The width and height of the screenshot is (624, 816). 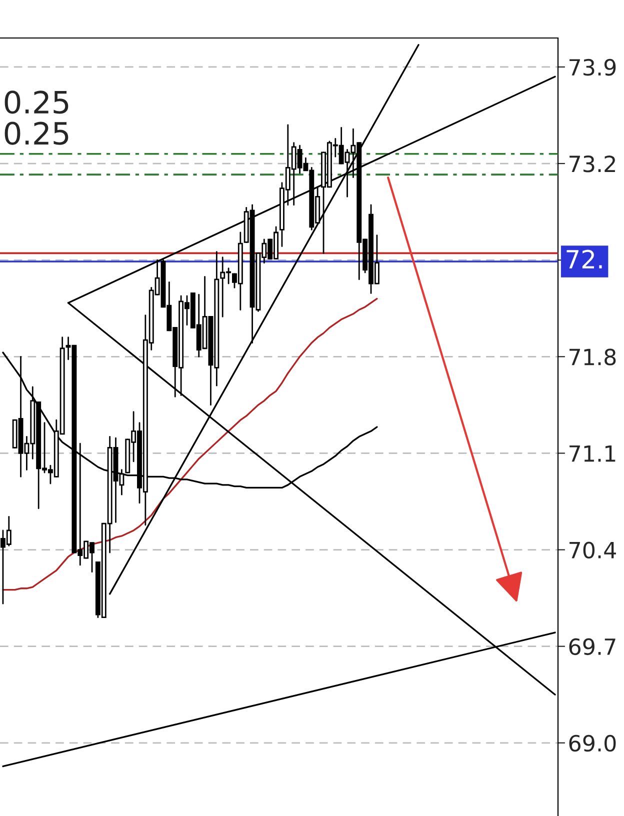 What do you see at coordinates (593, 453) in the screenshot?
I see `y-tick-label: 71.1` at bounding box center [593, 453].